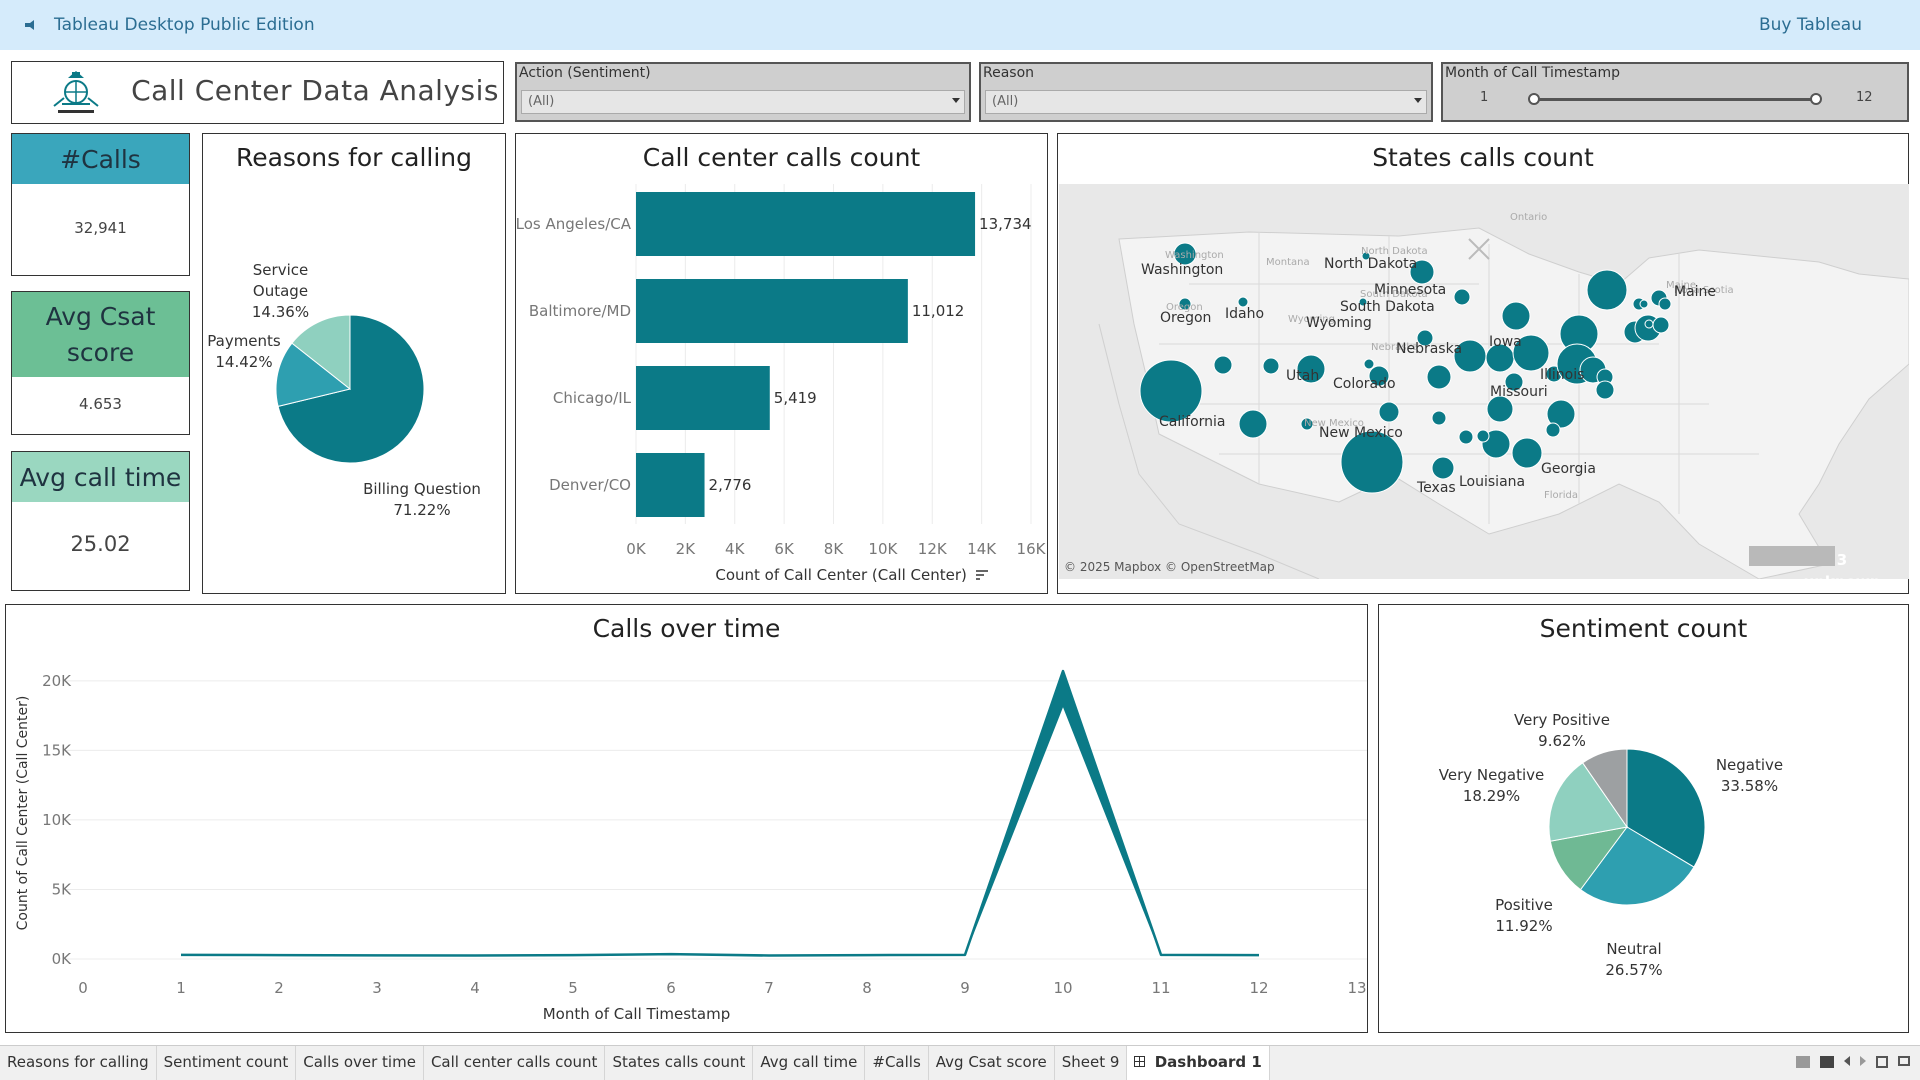  What do you see at coordinates (1810, 25) in the screenshot?
I see `buy-tableau-link: Buy Tableau` at bounding box center [1810, 25].